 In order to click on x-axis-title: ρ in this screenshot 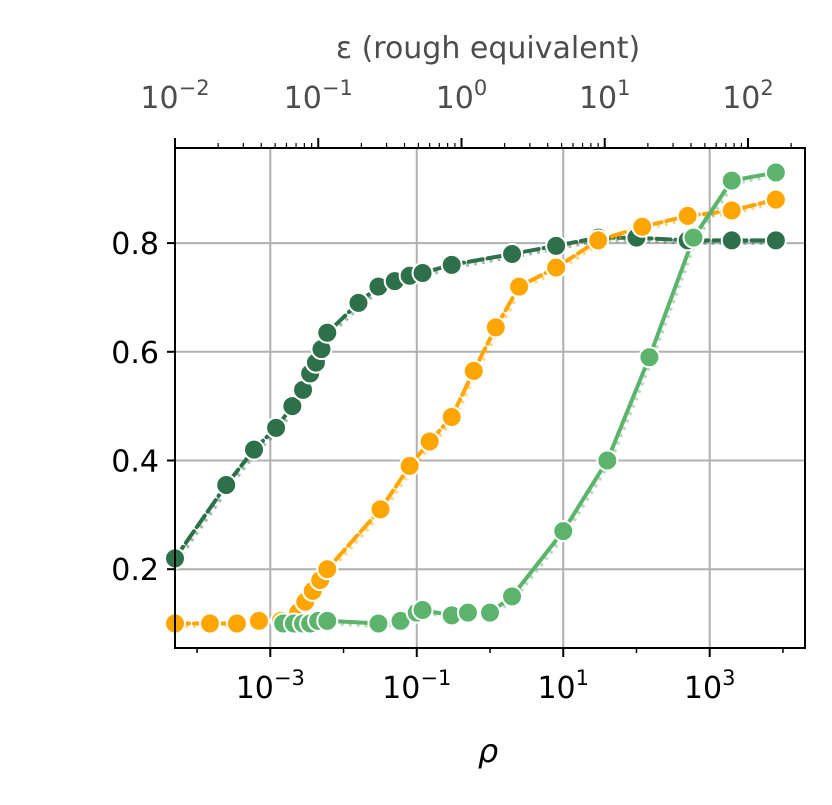, I will do `click(488, 751)`.